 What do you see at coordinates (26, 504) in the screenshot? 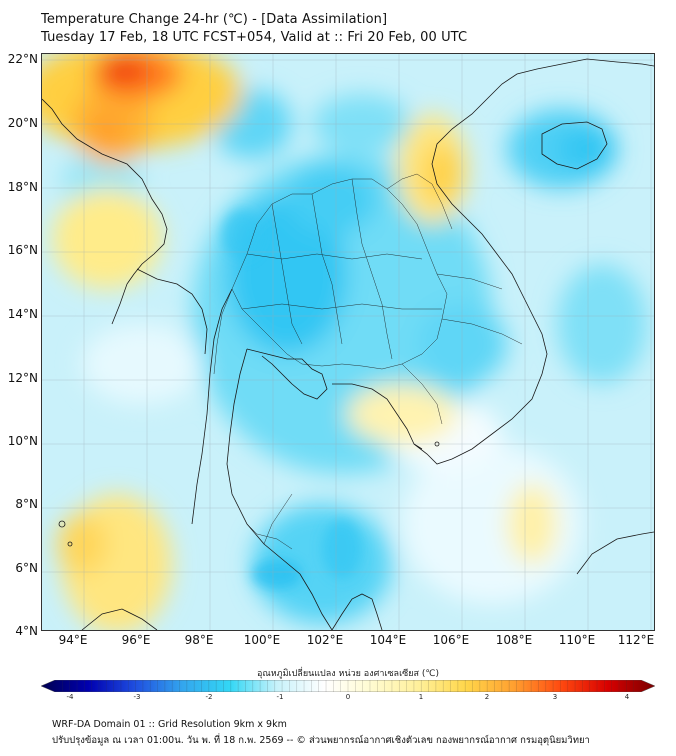
I see `lat-label-8n: 8°N` at bounding box center [26, 504].